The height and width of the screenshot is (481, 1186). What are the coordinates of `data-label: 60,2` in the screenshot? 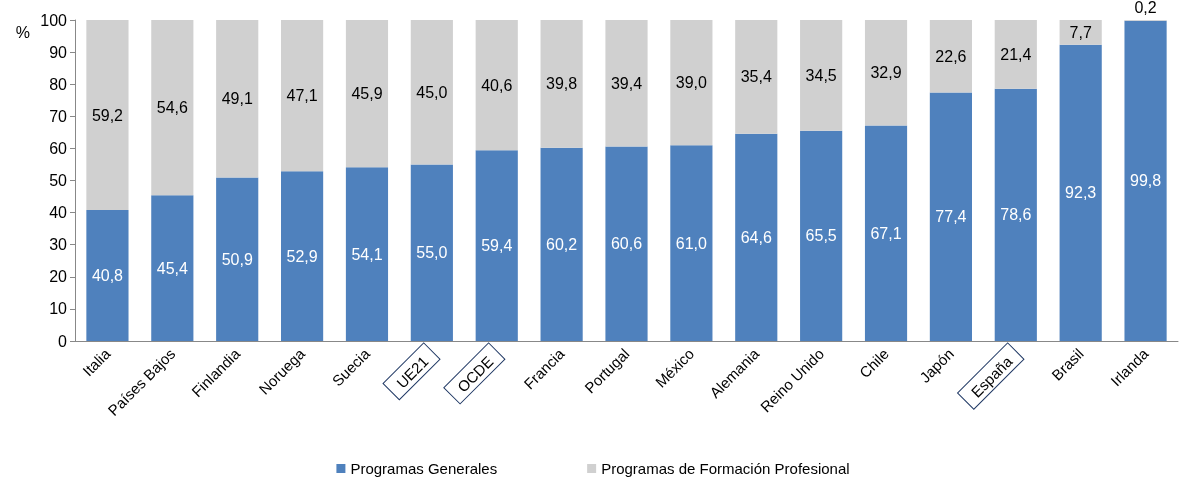 It's located at (562, 244).